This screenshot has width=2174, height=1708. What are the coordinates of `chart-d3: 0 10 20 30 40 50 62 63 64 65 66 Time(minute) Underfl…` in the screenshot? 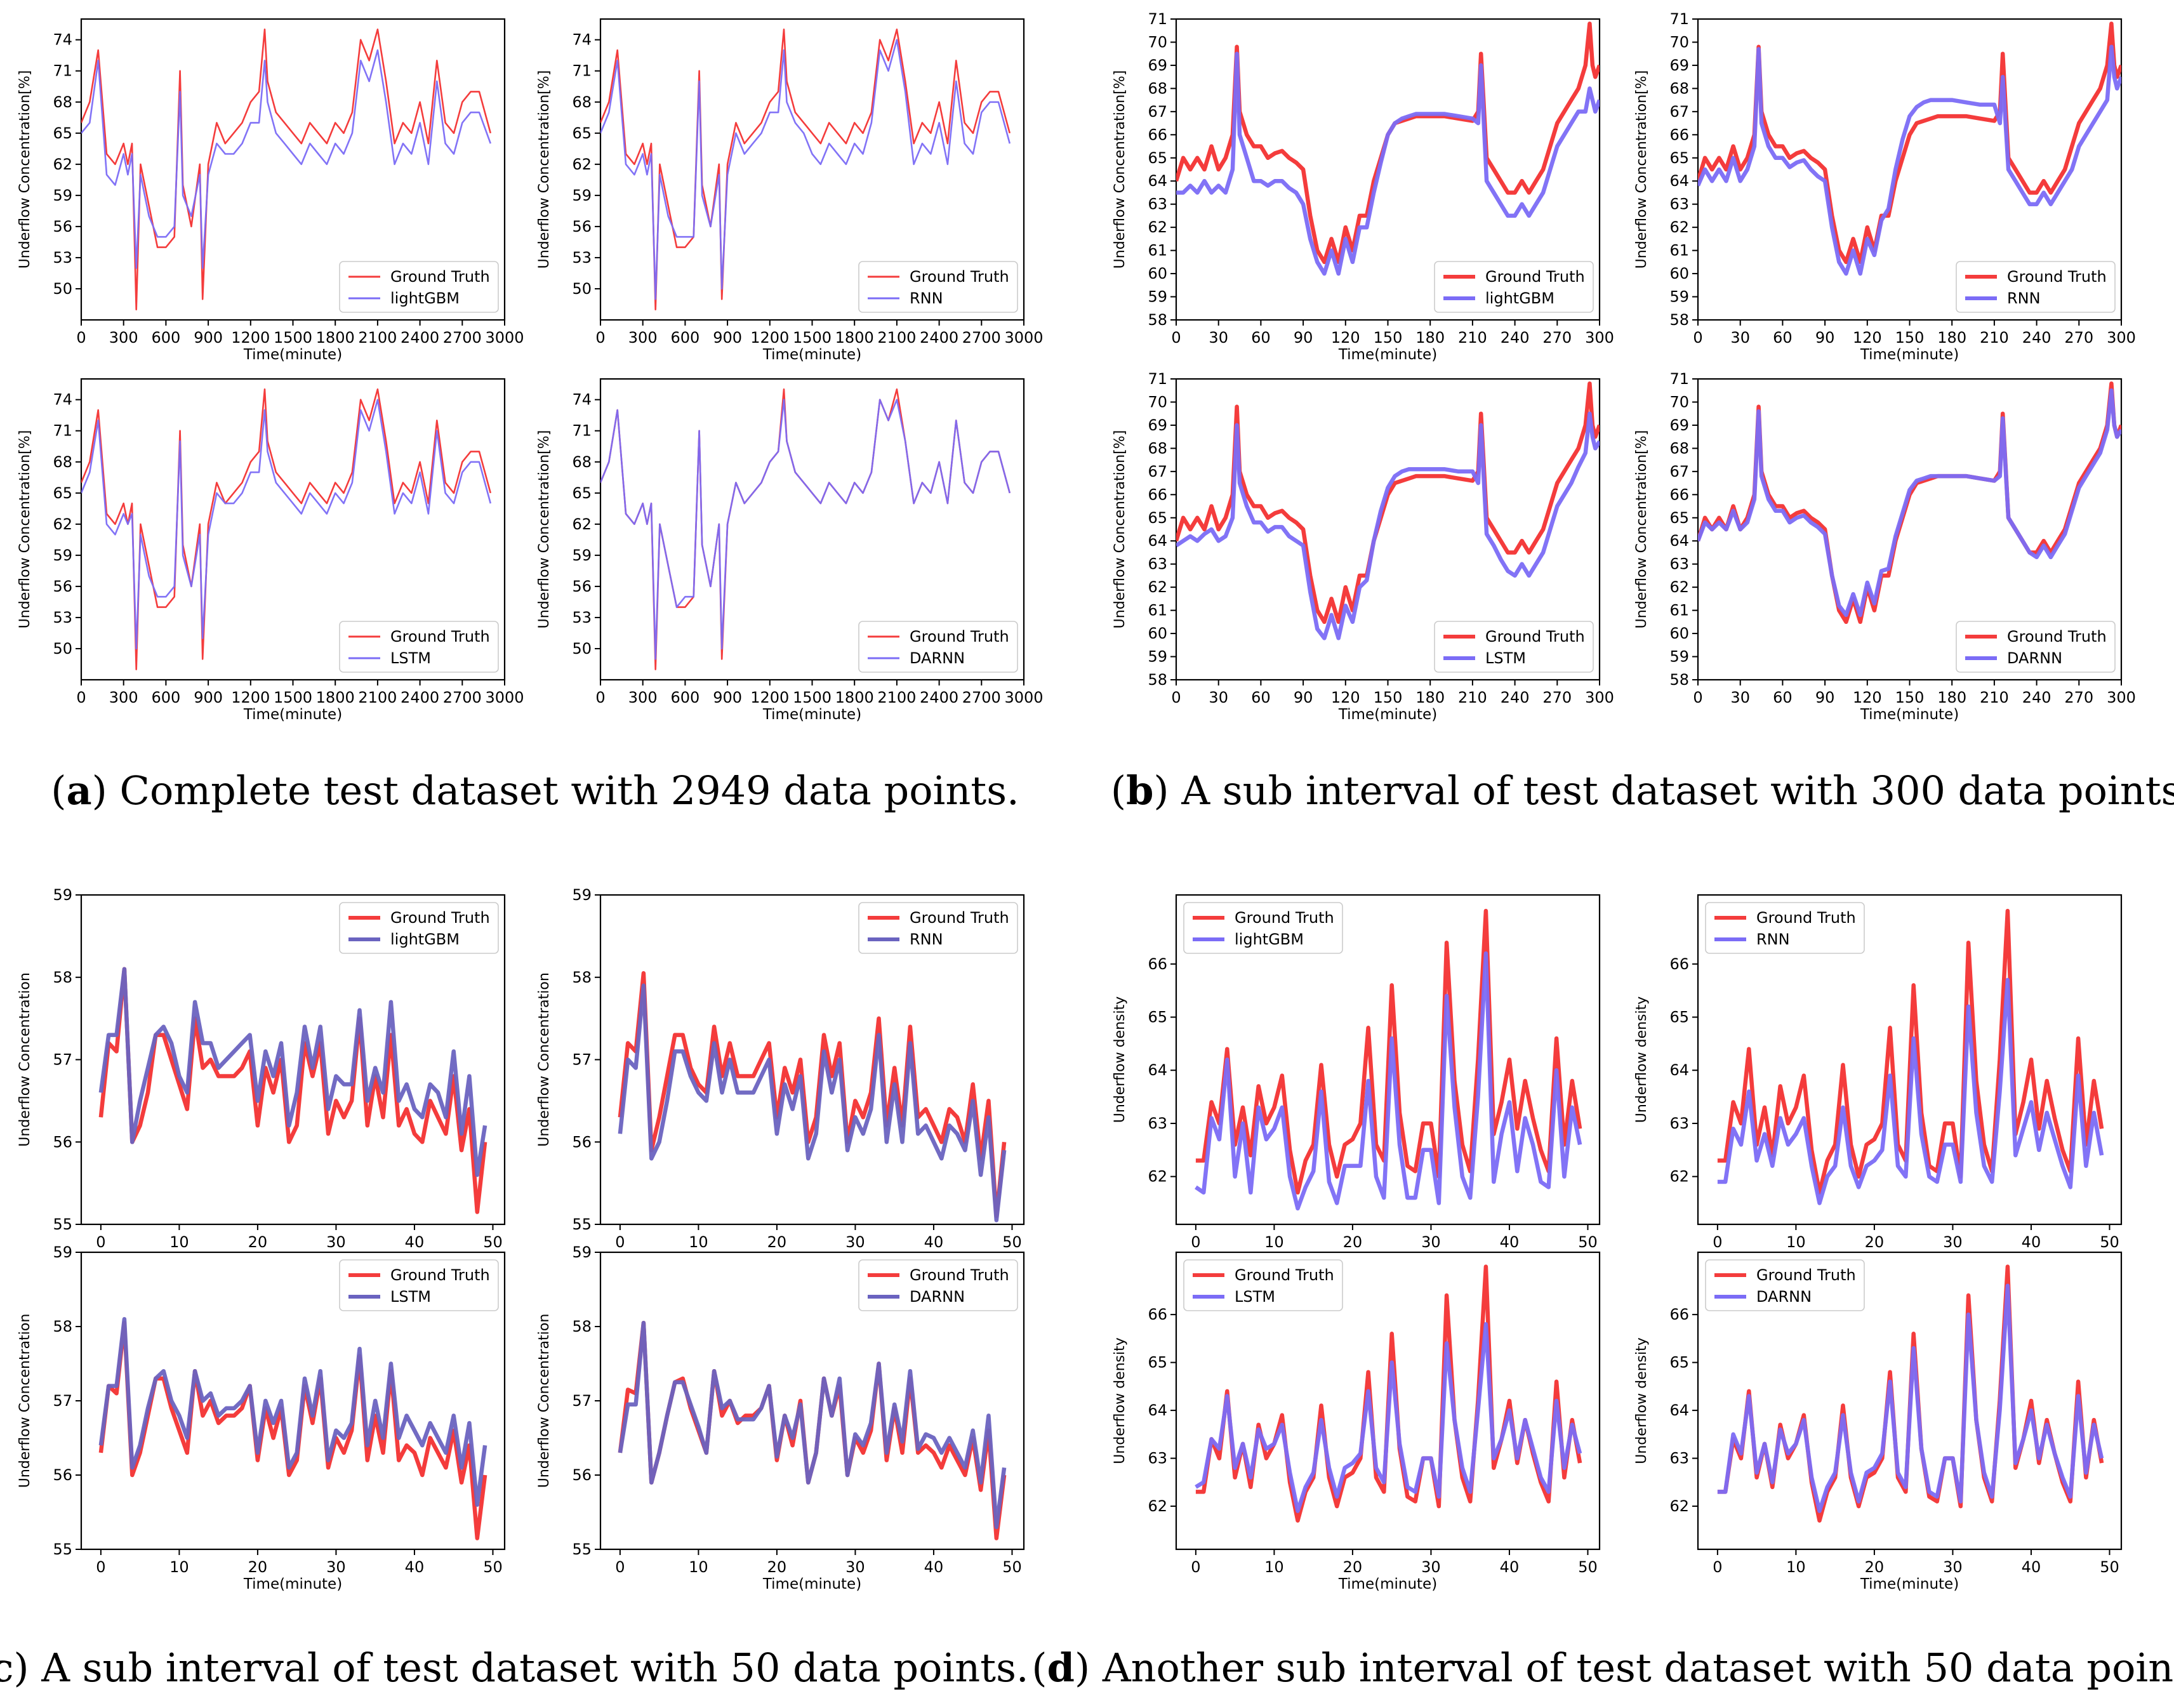 It's located at (1356, 1421).